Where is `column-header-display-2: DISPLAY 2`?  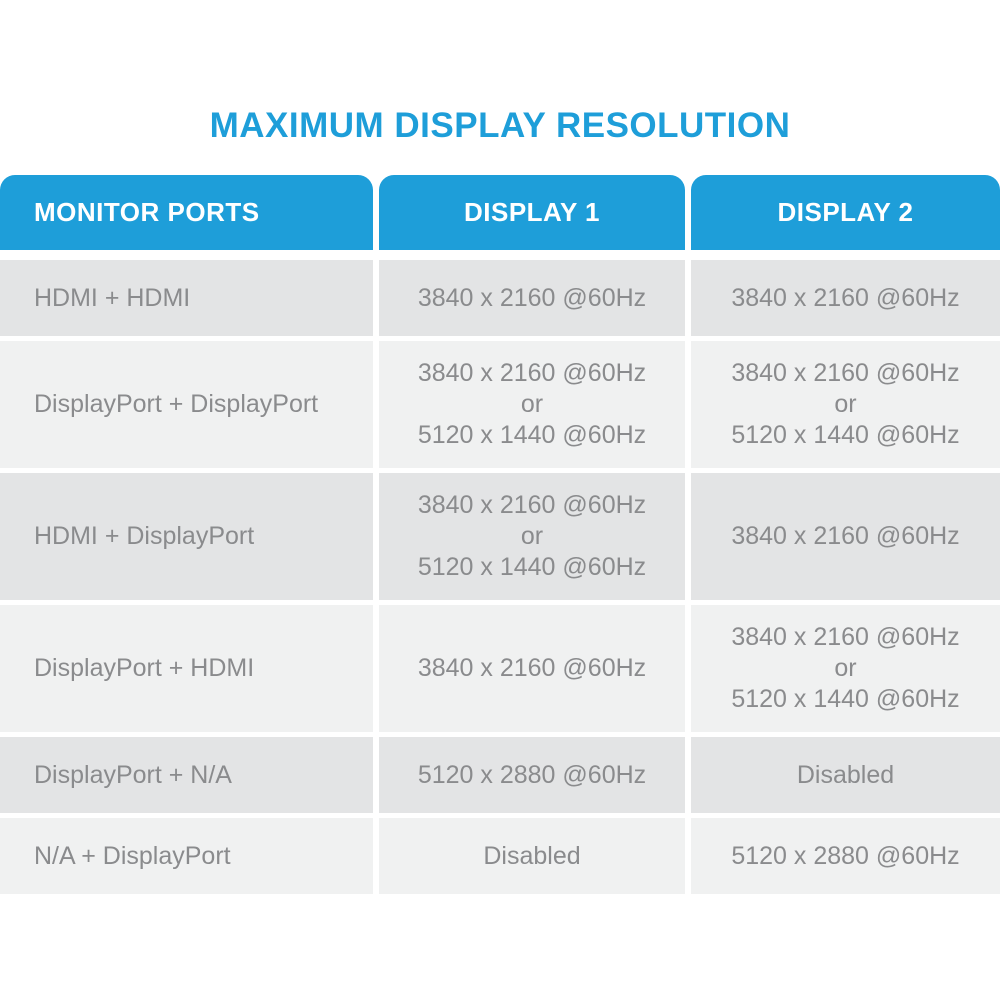
column-header-display-2: DISPLAY 2 is located at coordinates (845, 212).